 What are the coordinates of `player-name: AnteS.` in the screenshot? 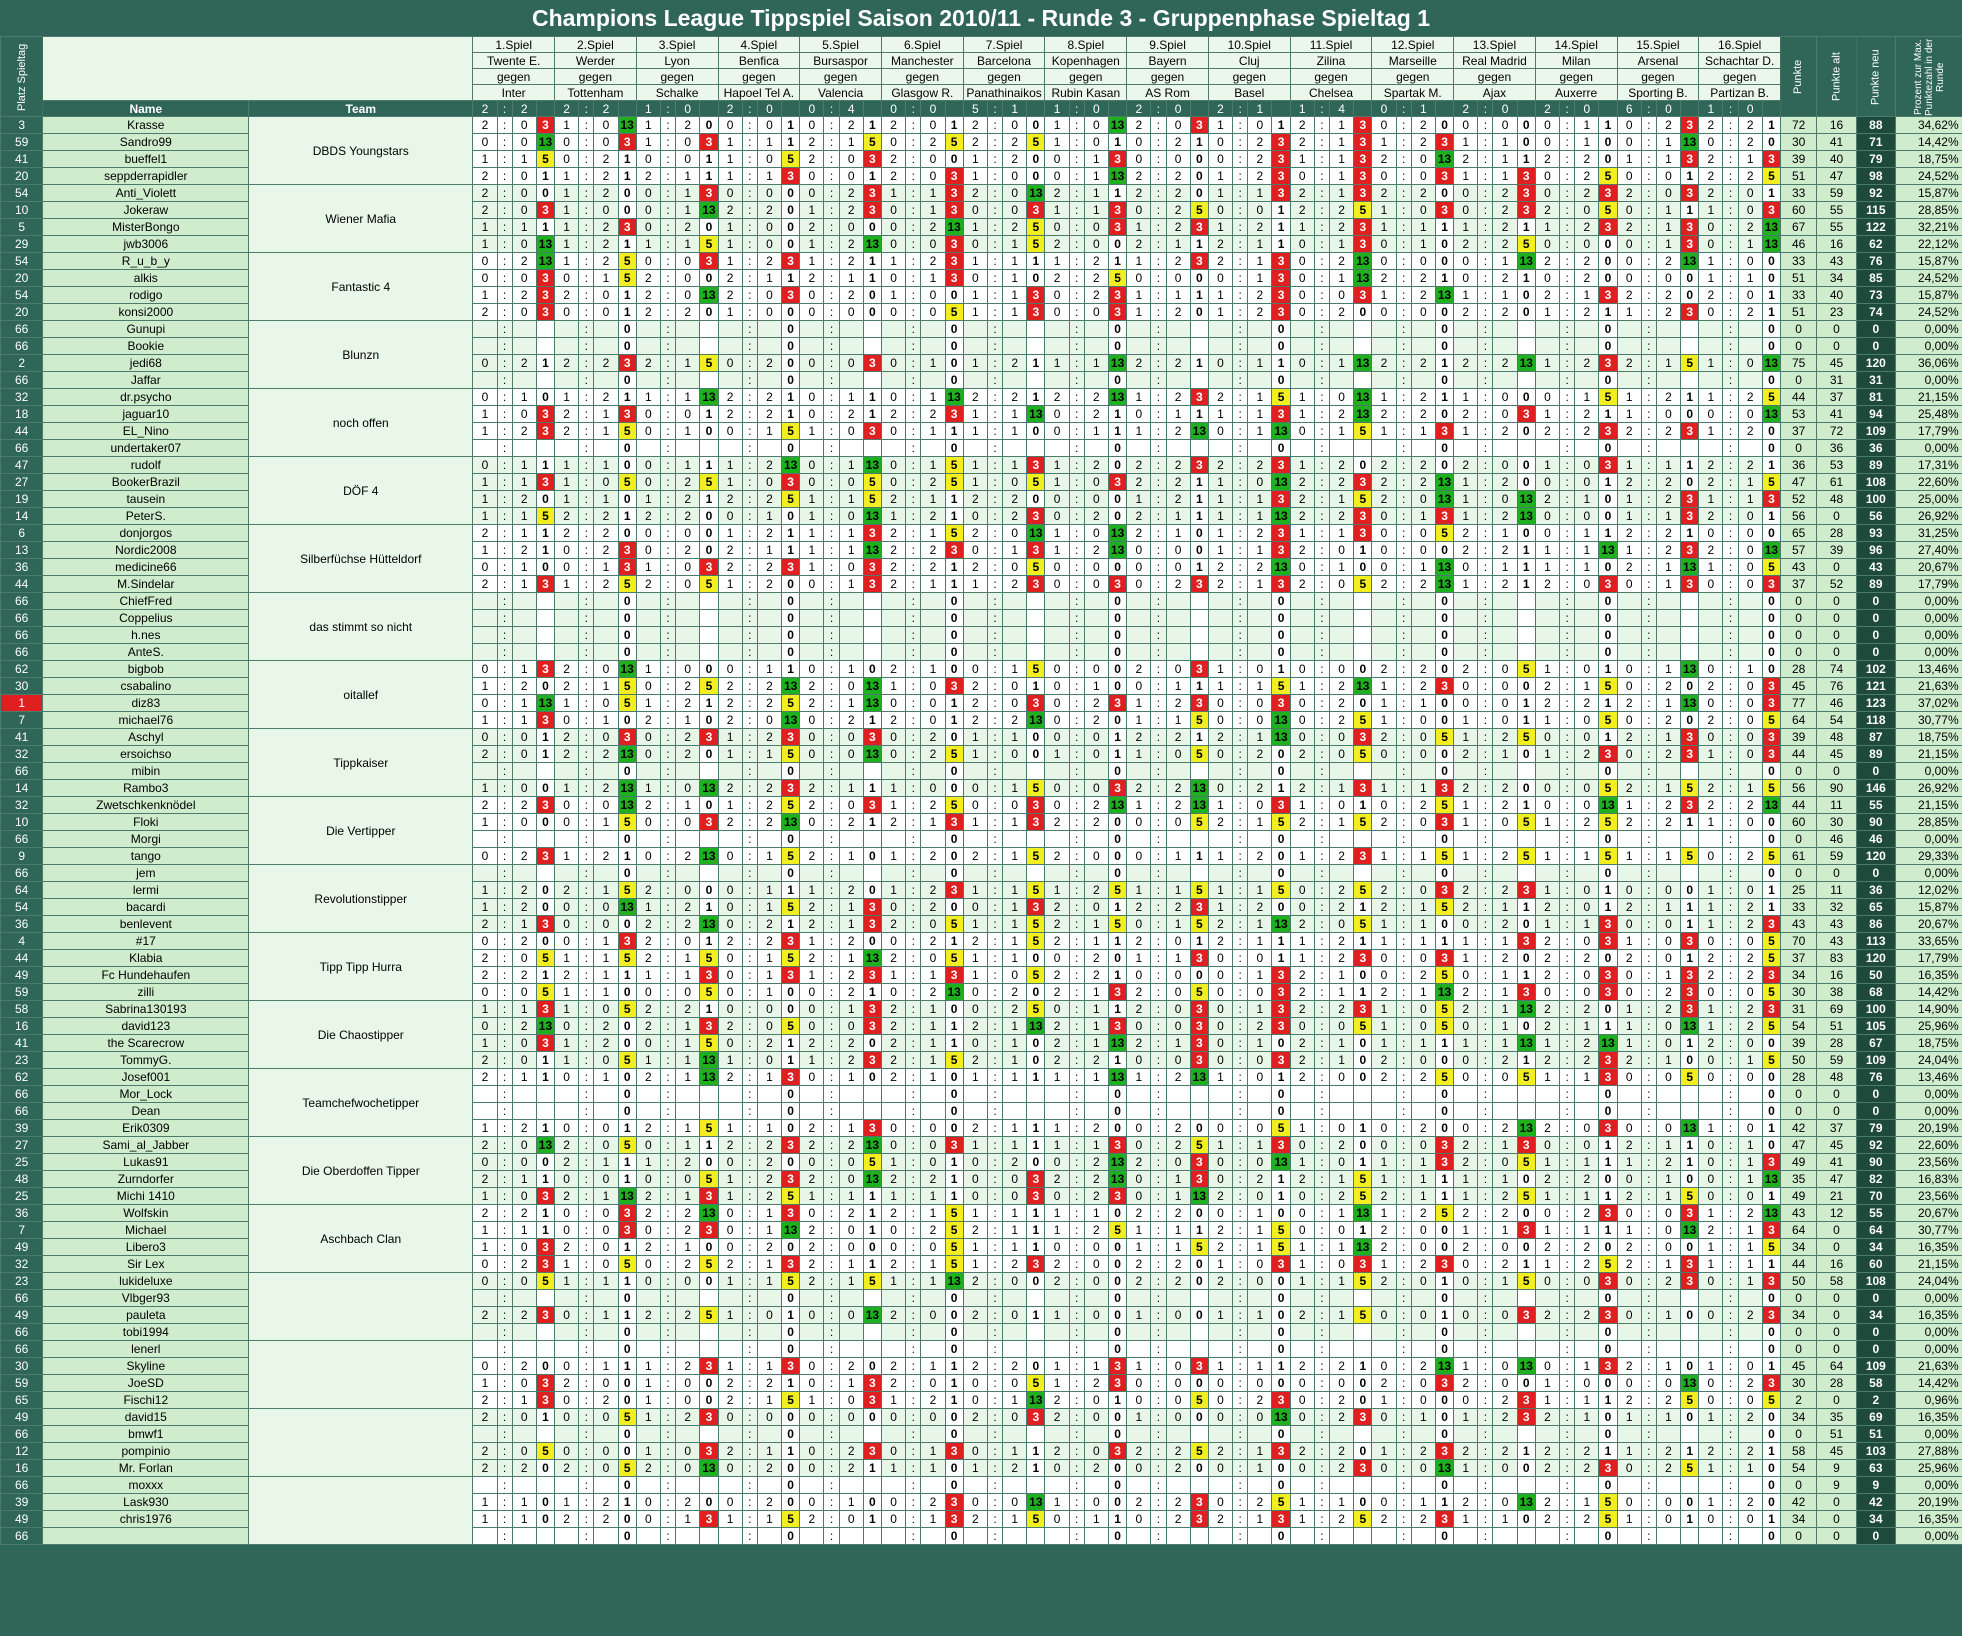 It's located at (146, 652).